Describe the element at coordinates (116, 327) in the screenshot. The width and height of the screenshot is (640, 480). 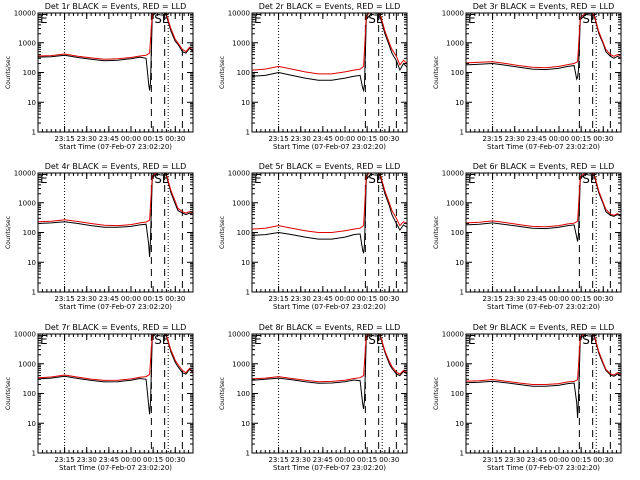
I see `panel-title: Det 7r BLACK = Events, RED = LLD` at that location.